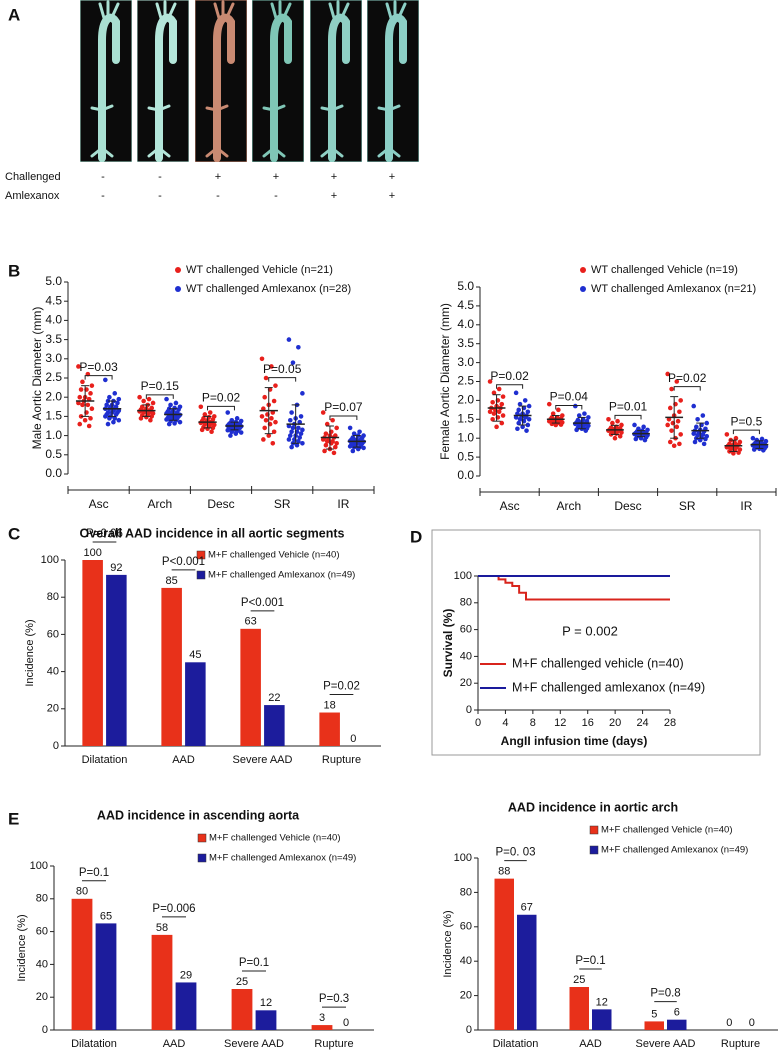 This screenshot has height=1050, width=778. Describe the element at coordinates (82, 892) in the screenshot. I see `value-label: 80` at that location.